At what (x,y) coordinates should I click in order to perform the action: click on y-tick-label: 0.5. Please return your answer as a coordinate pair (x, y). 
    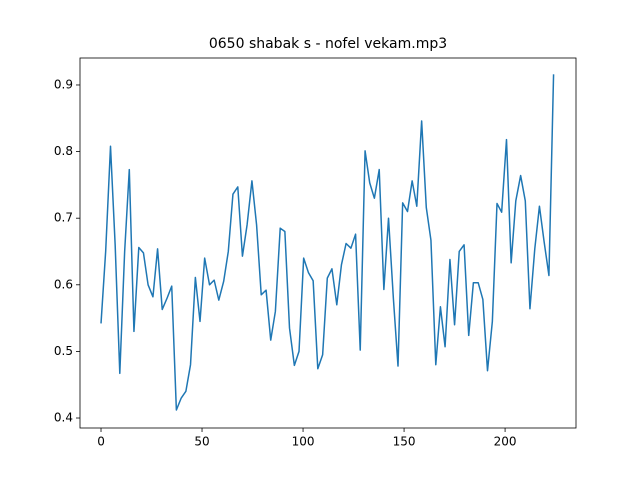
    Looking at the image, I should click on (63, 351).